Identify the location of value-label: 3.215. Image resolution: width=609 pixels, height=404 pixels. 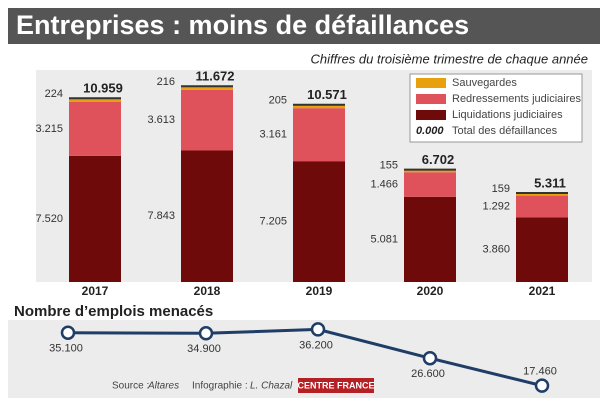
(49, 129).